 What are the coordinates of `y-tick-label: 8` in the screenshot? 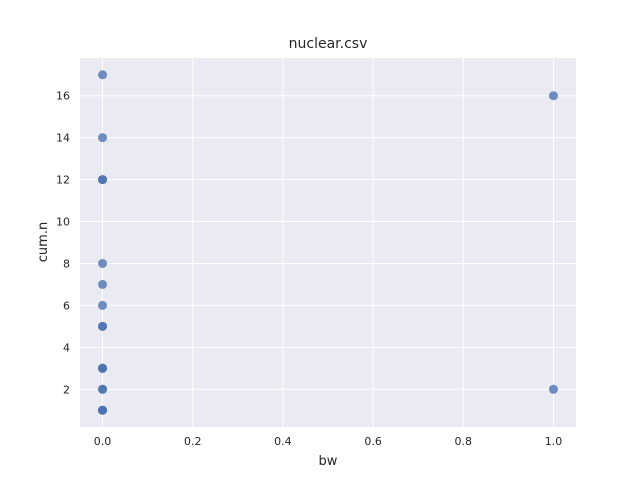 It's located at (66, 263).